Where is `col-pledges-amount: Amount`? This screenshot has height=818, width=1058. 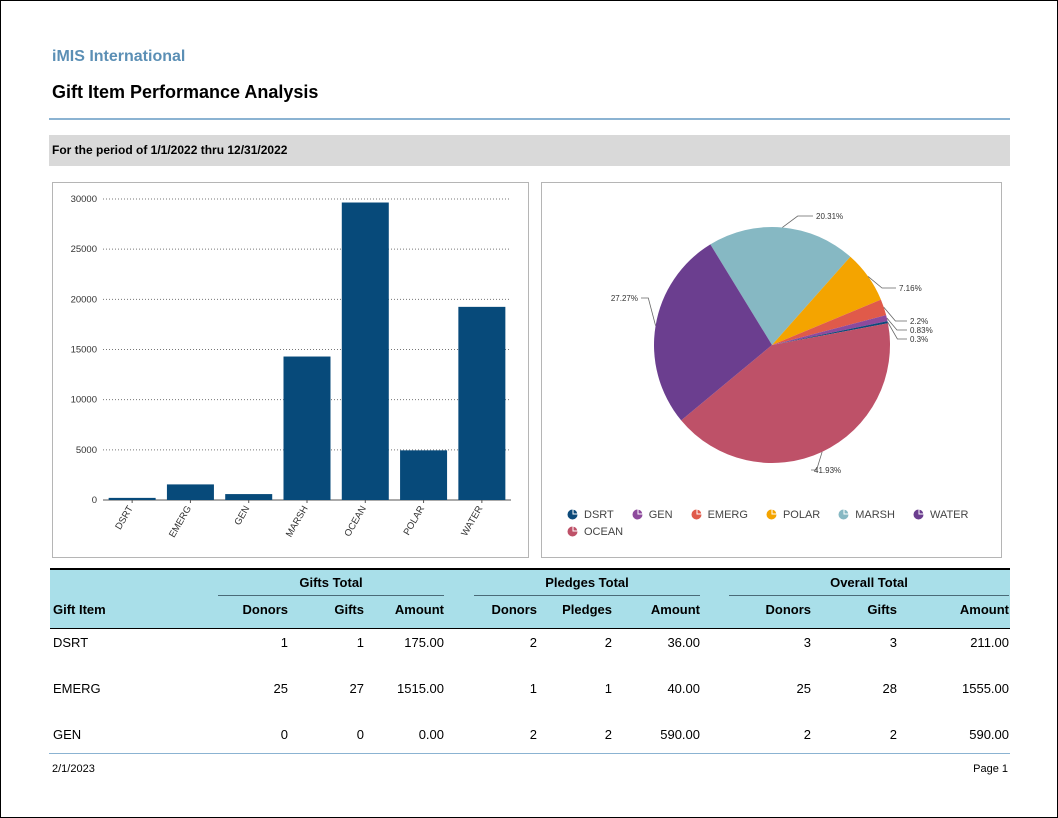
col-pledges-amount: Amount is located at coordinates (675, 609).